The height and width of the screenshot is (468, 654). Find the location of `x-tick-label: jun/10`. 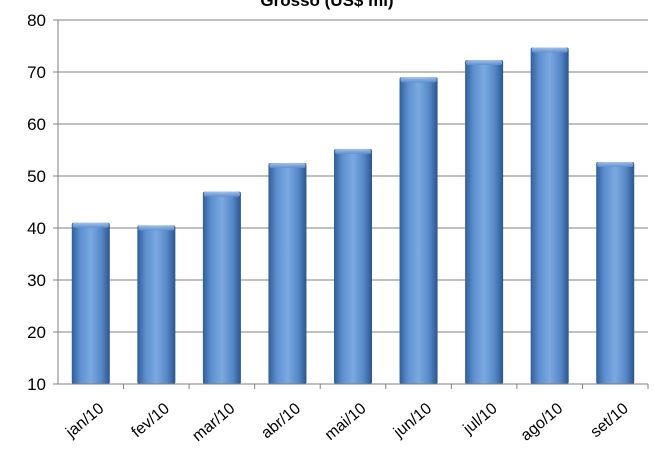

x-tick-label: jun/10 is located at coordinates (412, 421).